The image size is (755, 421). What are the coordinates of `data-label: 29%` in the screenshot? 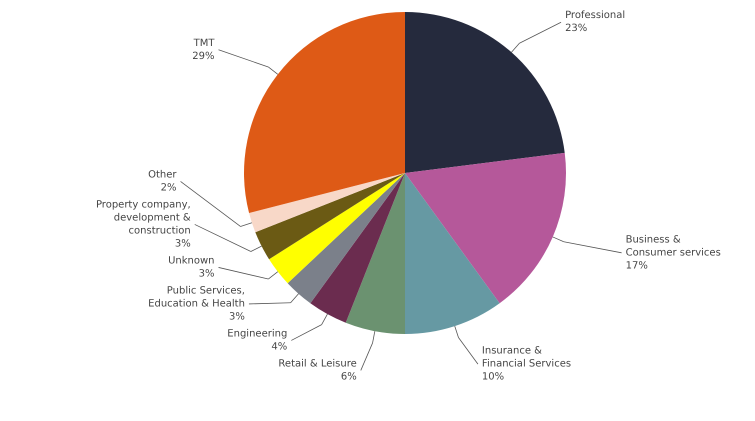 It's located at (203, 56).